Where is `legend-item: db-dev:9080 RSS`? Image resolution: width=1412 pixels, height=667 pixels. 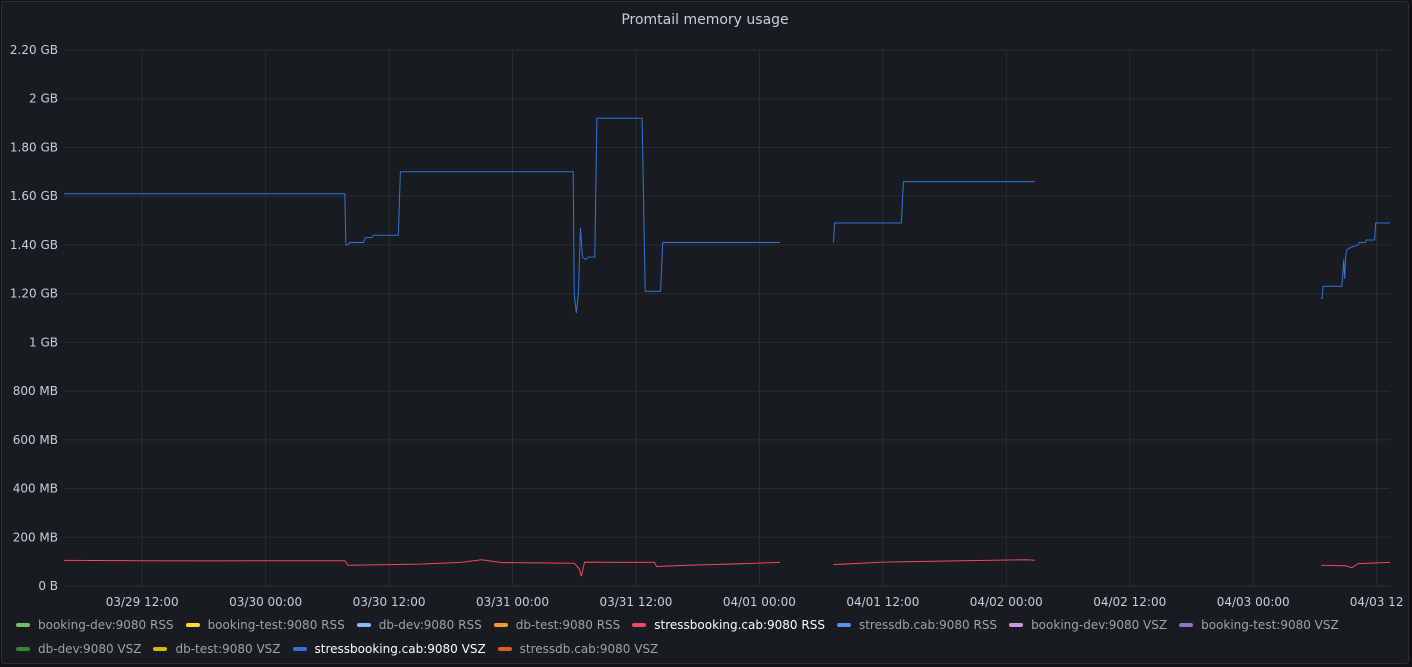 legend-item: db-dev:9080 RSS is located at coordinates (419, 625).